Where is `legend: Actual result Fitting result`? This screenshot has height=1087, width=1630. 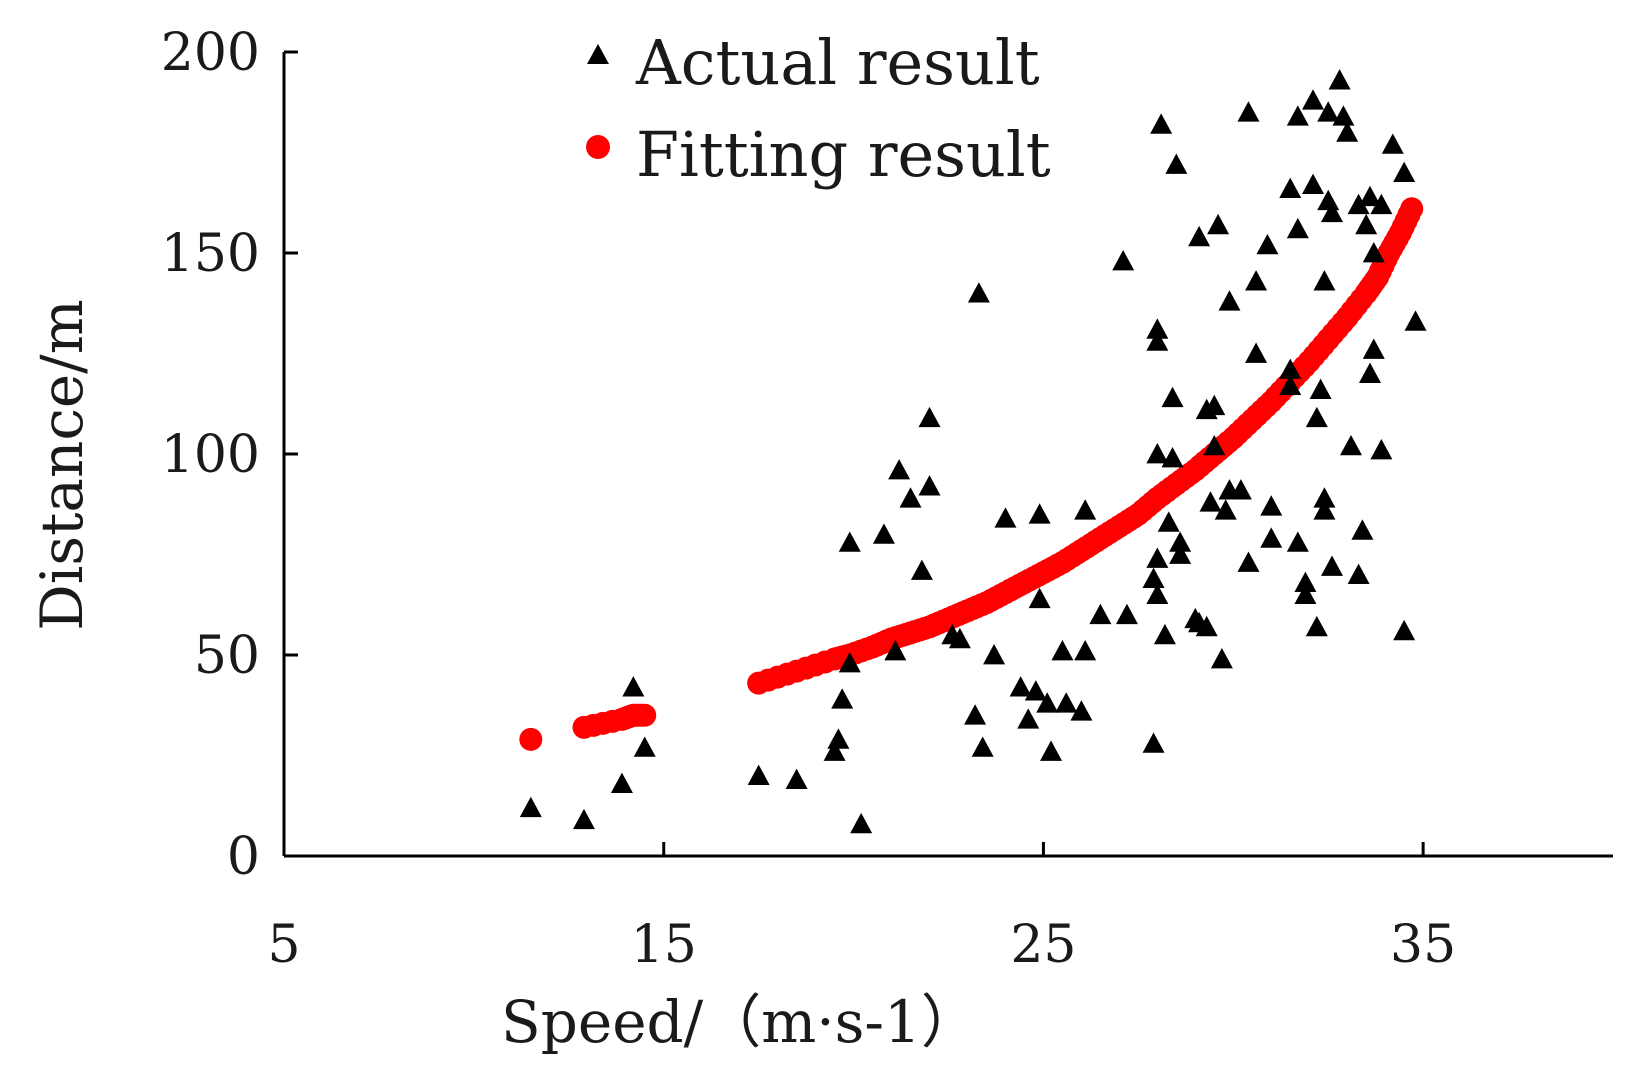 legend: Actual result Fitting result is located at coordinates (818, 108).